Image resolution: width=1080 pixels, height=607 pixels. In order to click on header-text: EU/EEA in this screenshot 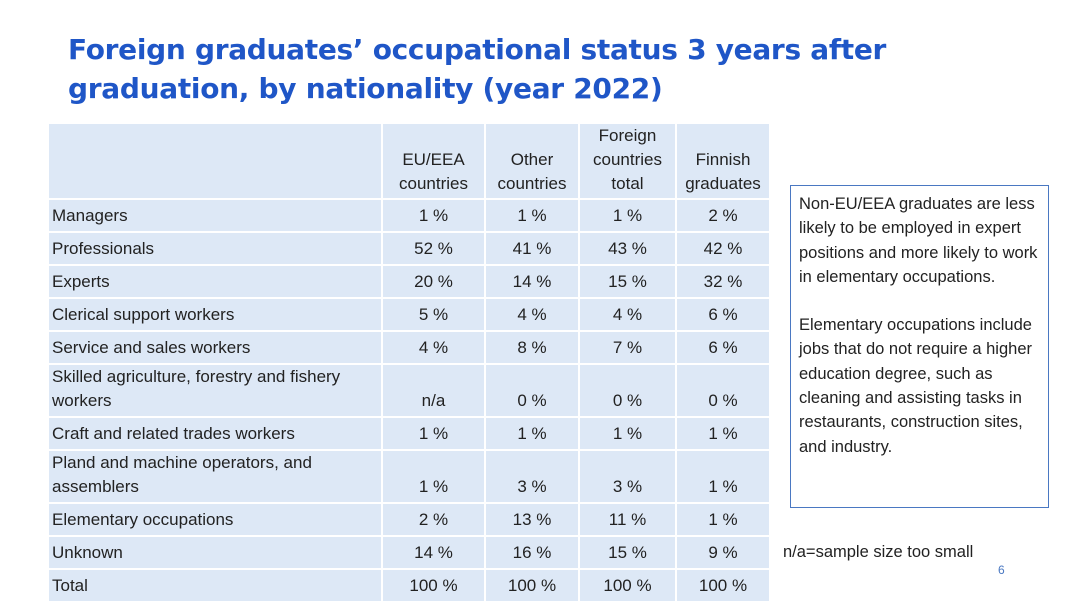, I will do `click(433, 159)`.